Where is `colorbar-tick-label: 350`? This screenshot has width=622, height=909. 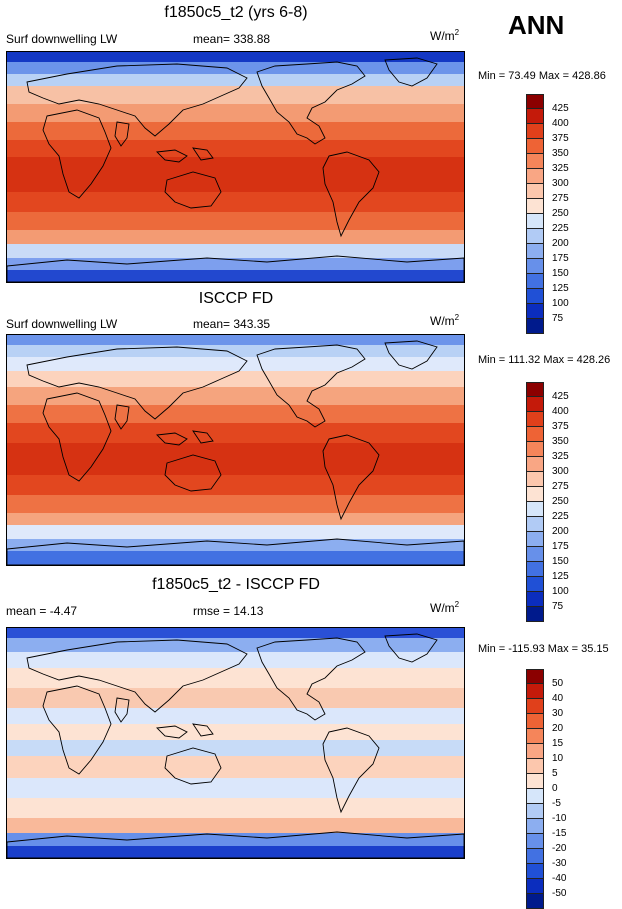
colorbar-tick-label: 350 is located at coordinates (560, 153).